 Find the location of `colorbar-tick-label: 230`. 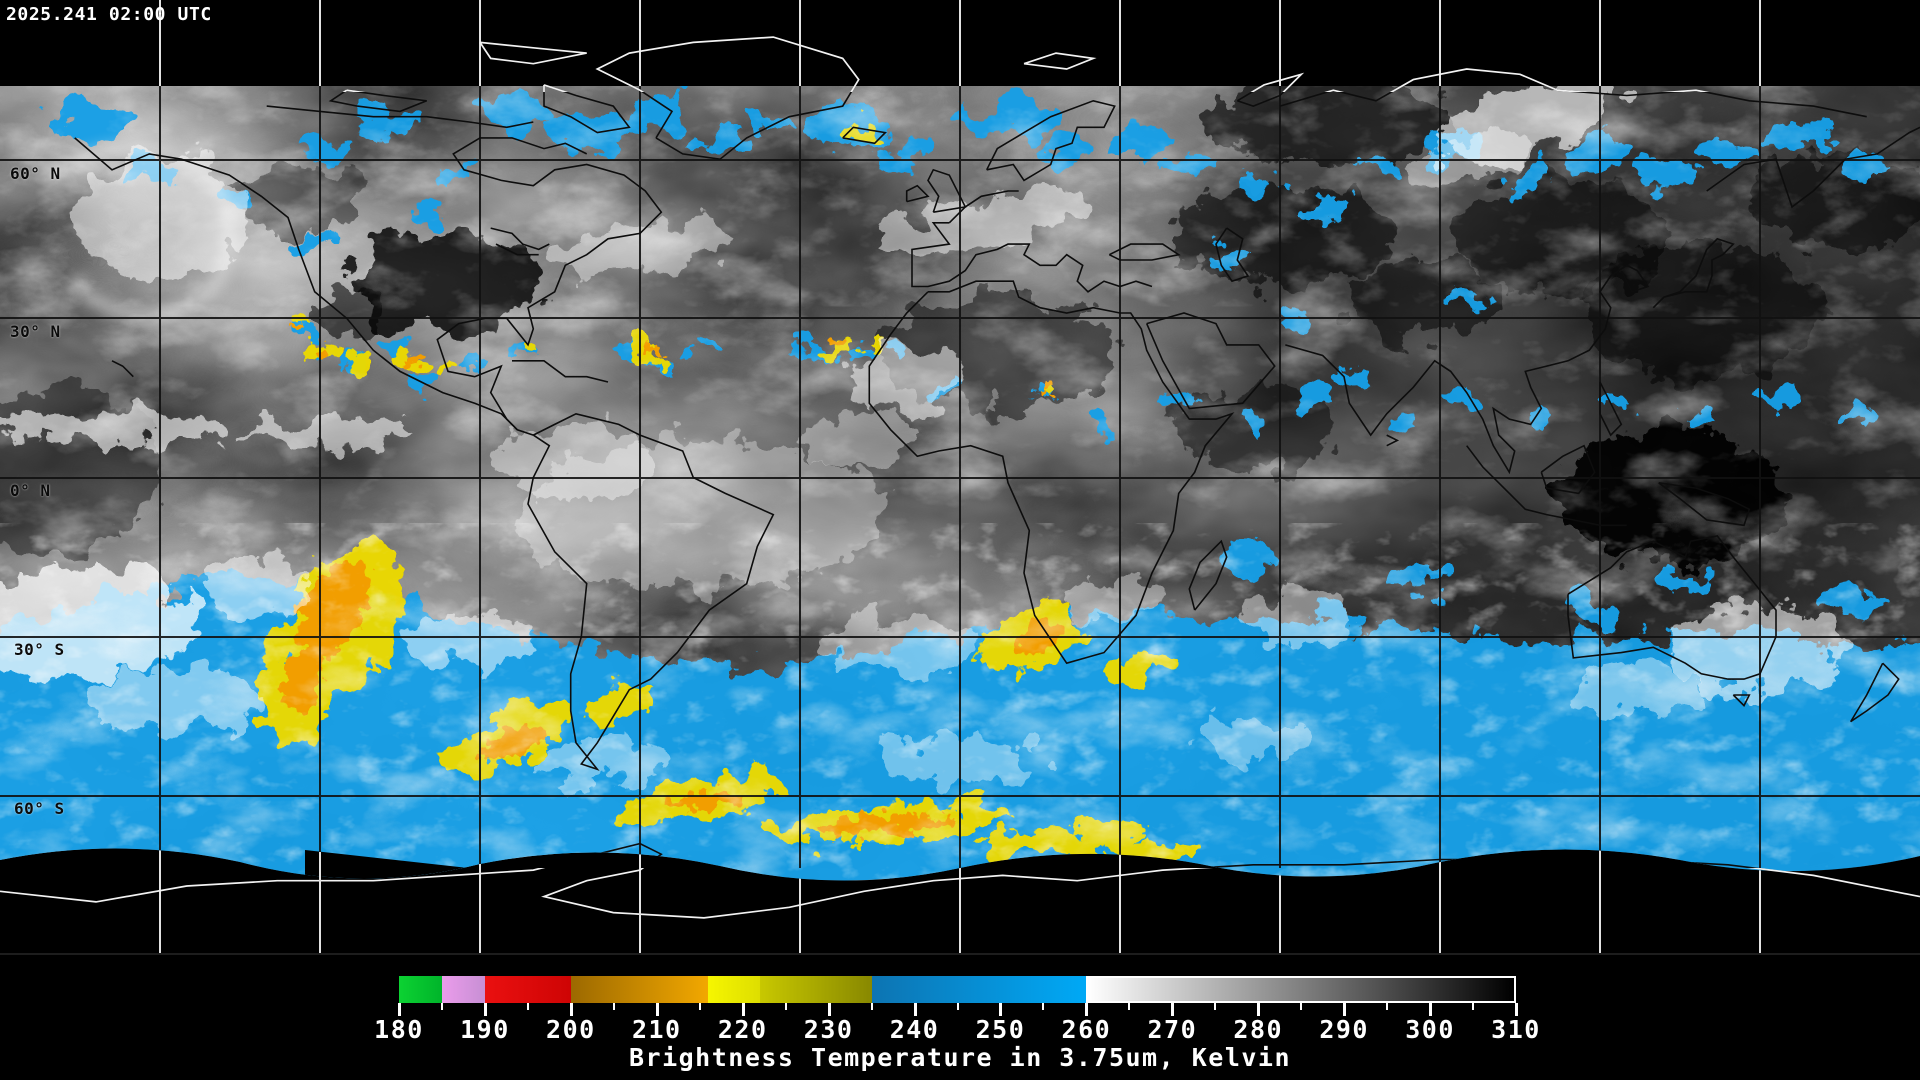

colorbar-tick-label: 230 is located at coordinates (828, 1029).